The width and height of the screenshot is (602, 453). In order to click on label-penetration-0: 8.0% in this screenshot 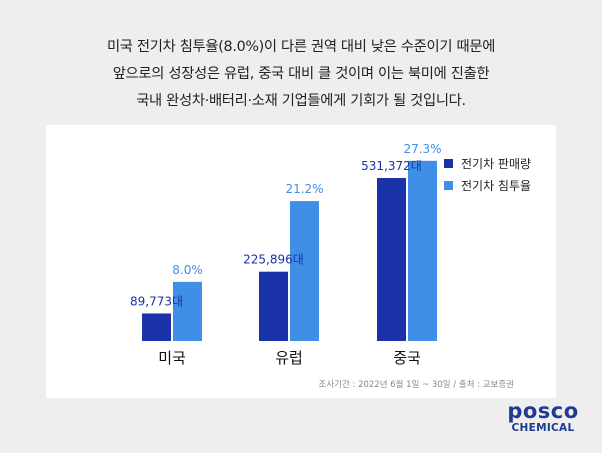, I will do `click(187, 270)`.